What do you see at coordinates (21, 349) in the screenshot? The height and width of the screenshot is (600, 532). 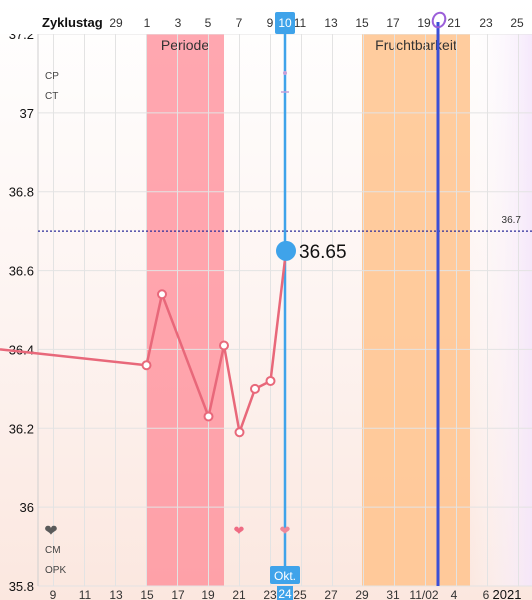 I see `y-tick-label: 36.4` at bounding box center [21, 349].